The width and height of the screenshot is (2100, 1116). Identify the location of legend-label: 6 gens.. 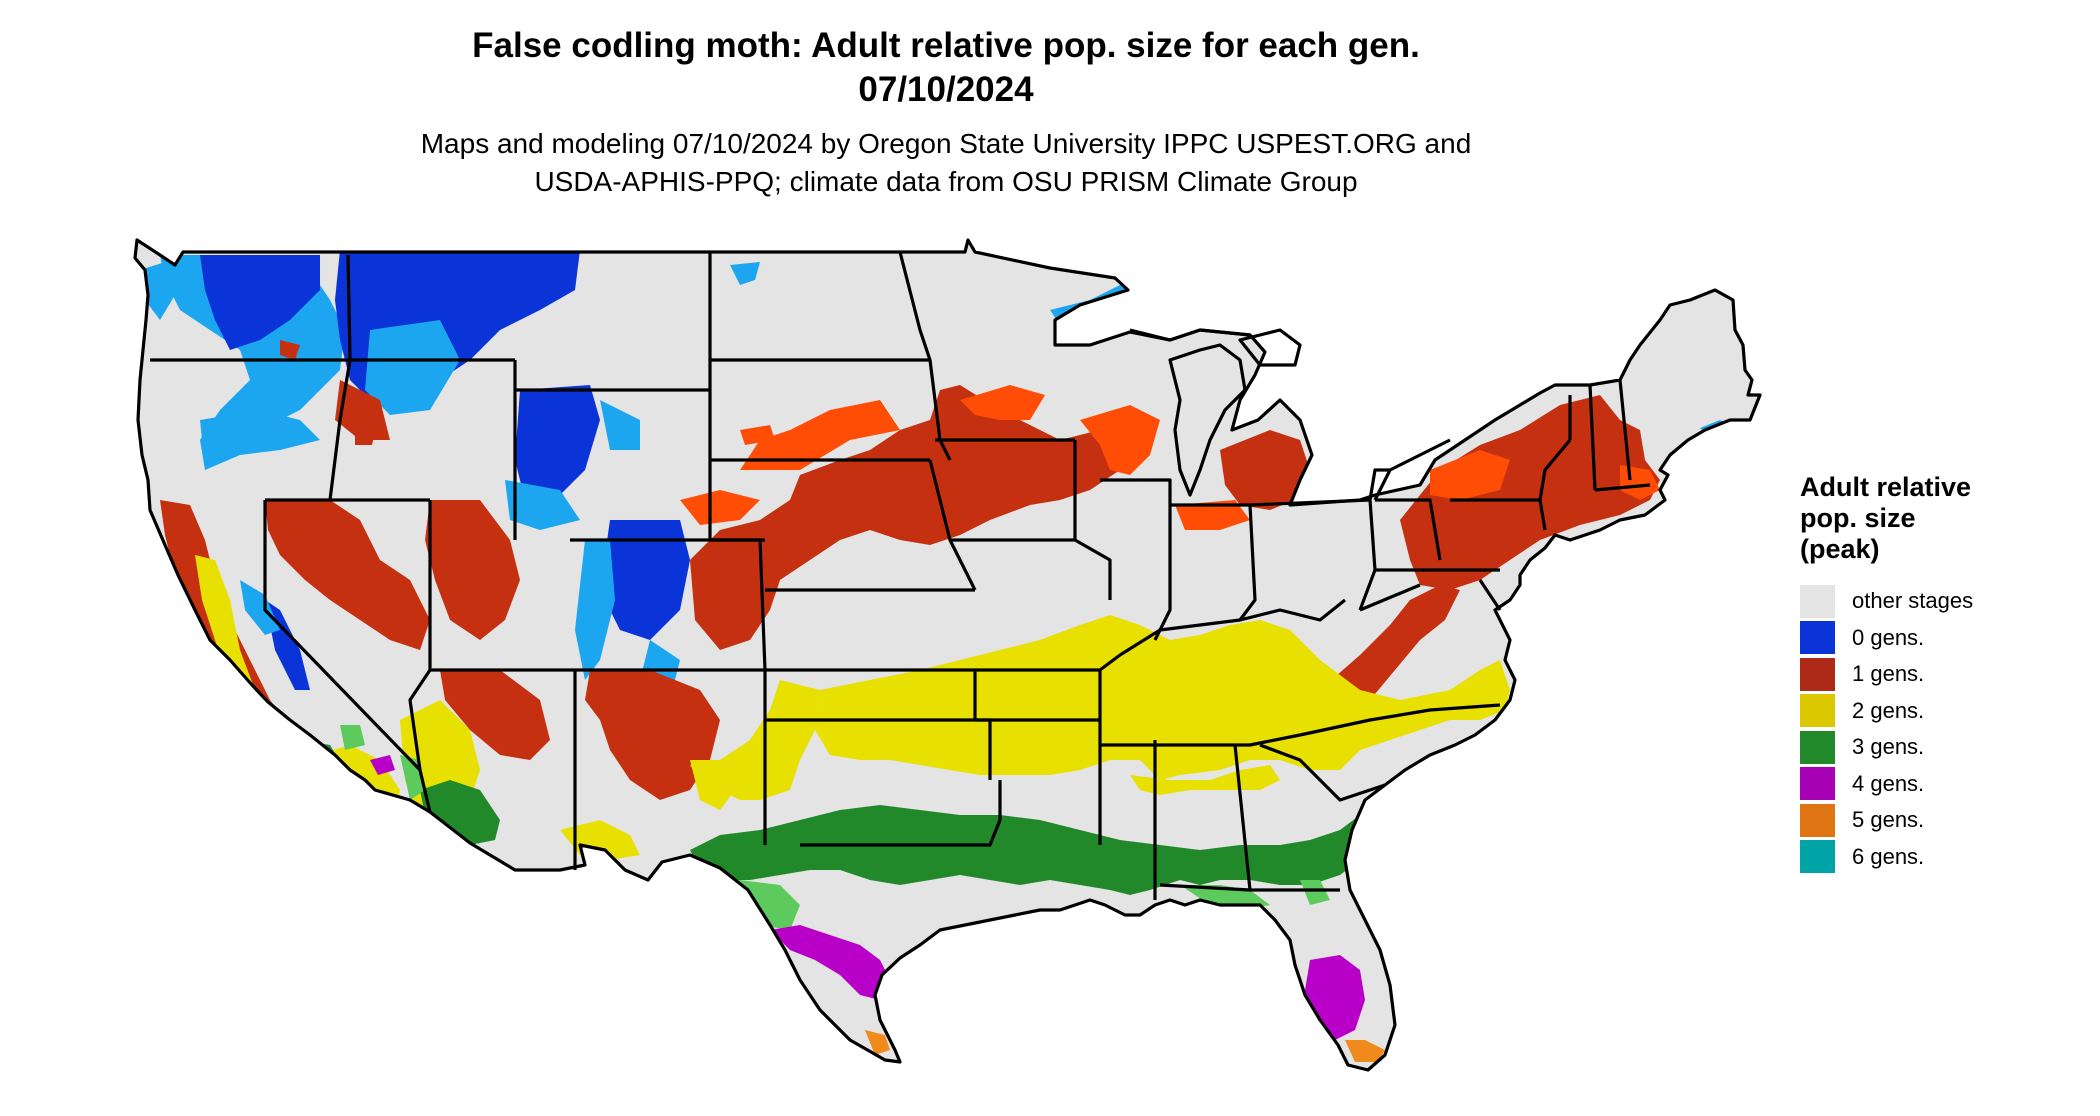
(1888, 856).